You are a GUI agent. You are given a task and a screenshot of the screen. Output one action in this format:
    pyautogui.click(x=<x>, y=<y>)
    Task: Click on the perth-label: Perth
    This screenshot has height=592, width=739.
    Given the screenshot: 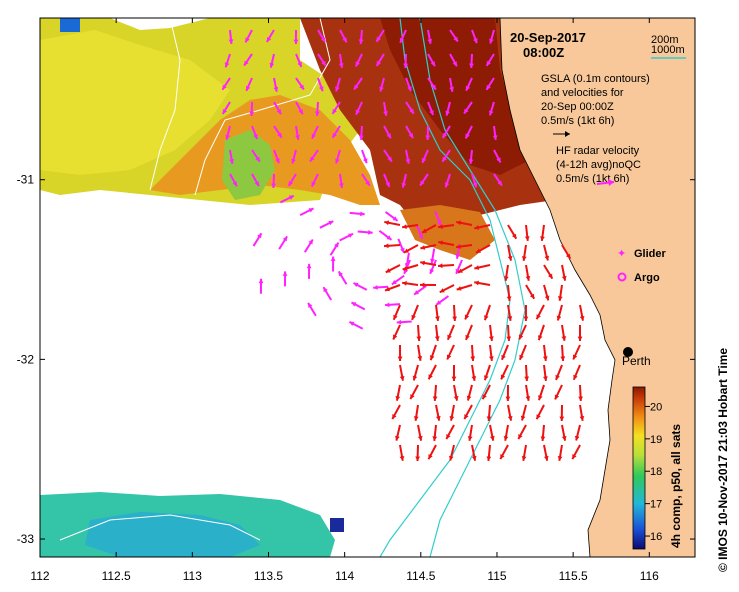 What is the action you would take?
    pyautogui.click(x=636, y=361)
    